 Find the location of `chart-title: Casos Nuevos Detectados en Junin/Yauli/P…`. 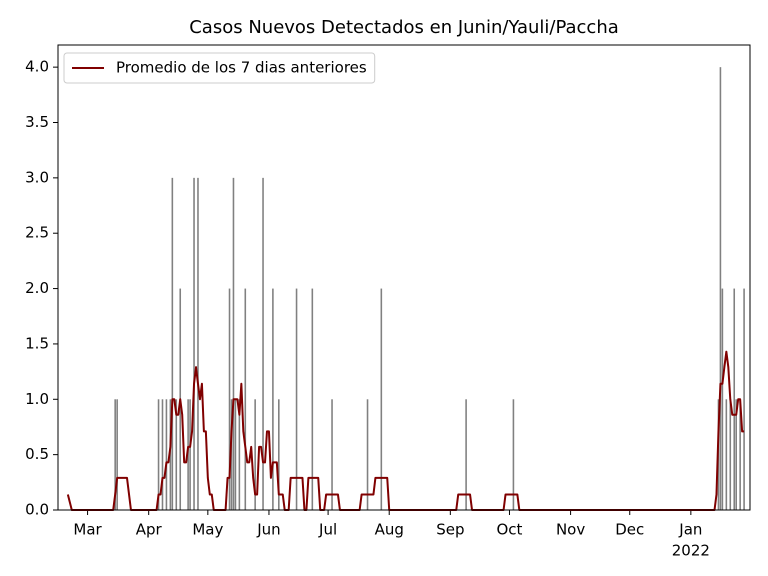

chart-title: Casos Nuevos Detectados en Junin/Yauli/P… is located at coordinates (404, 27).